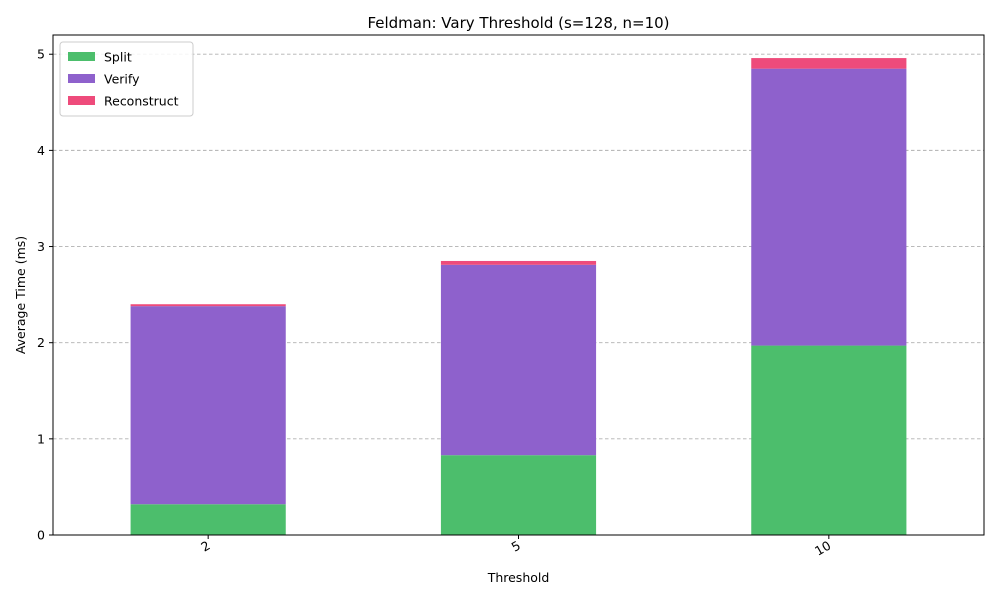 The width and height of the screenshot is (1000, 604). I want to click on y-tick-label: 4, so click(41, 150).